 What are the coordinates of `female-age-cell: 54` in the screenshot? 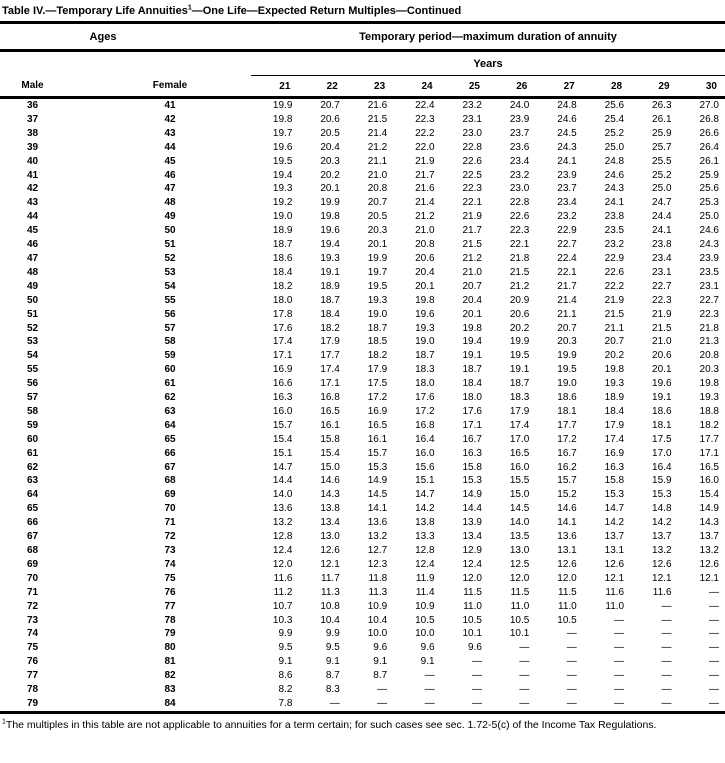 It's located at (170, 286).